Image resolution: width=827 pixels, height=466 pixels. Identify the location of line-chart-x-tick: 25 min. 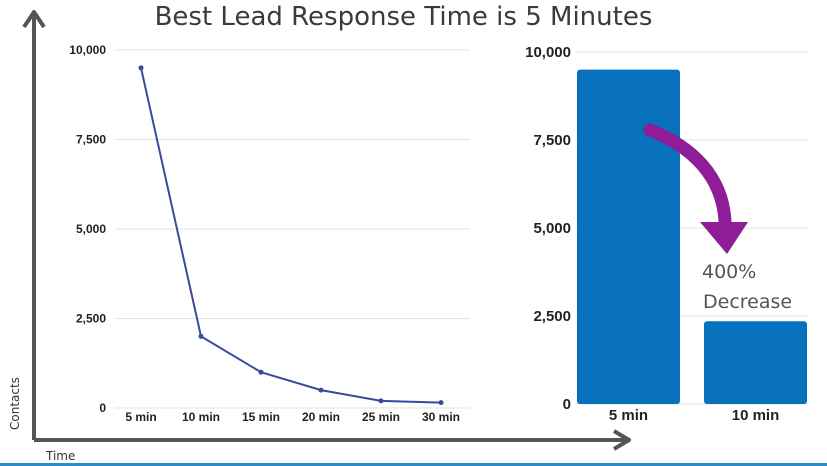
(381, 417).